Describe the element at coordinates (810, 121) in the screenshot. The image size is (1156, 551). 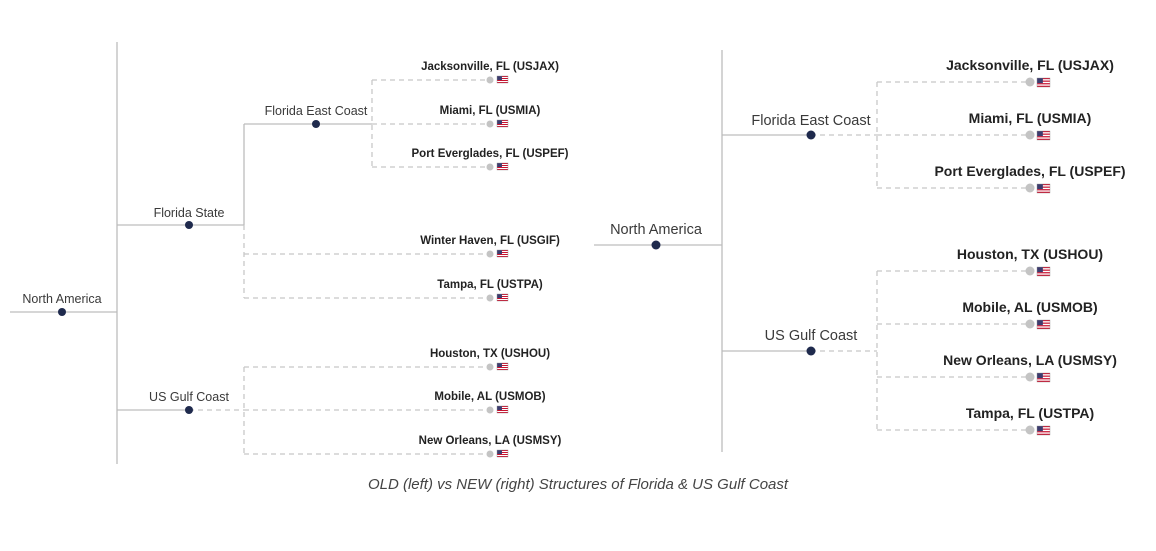
I see `right-group-label: Florida East Coast` at that location.